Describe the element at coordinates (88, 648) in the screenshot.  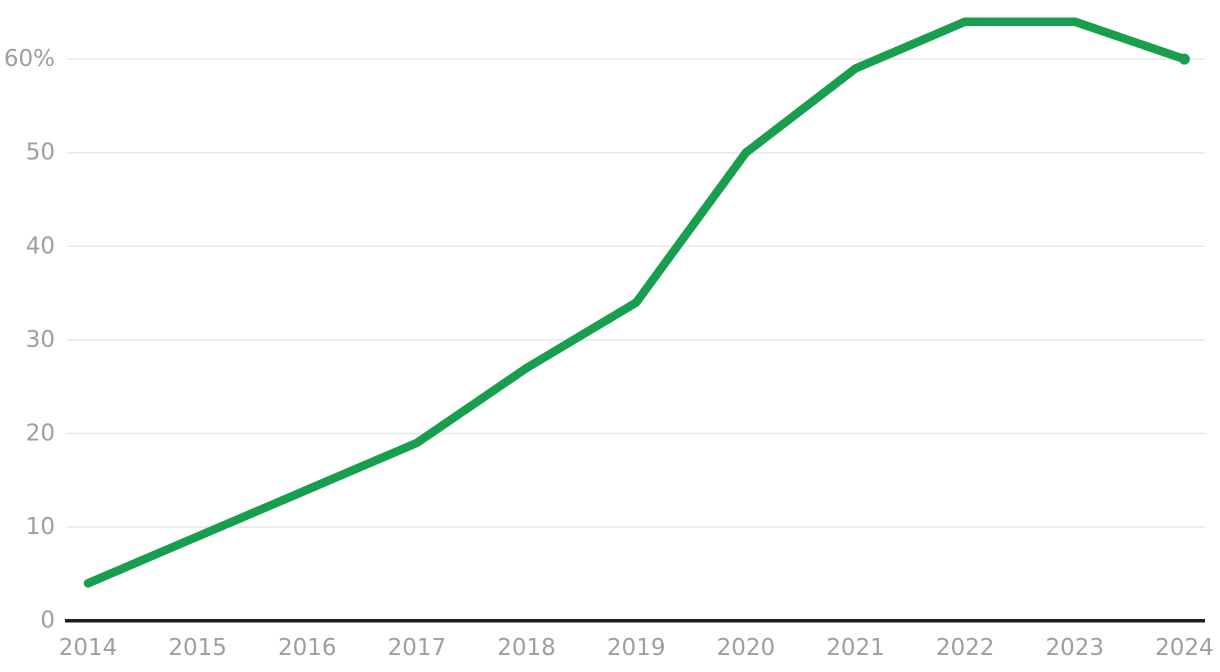
I see `x-axis-tick-label: 2014` at that location.